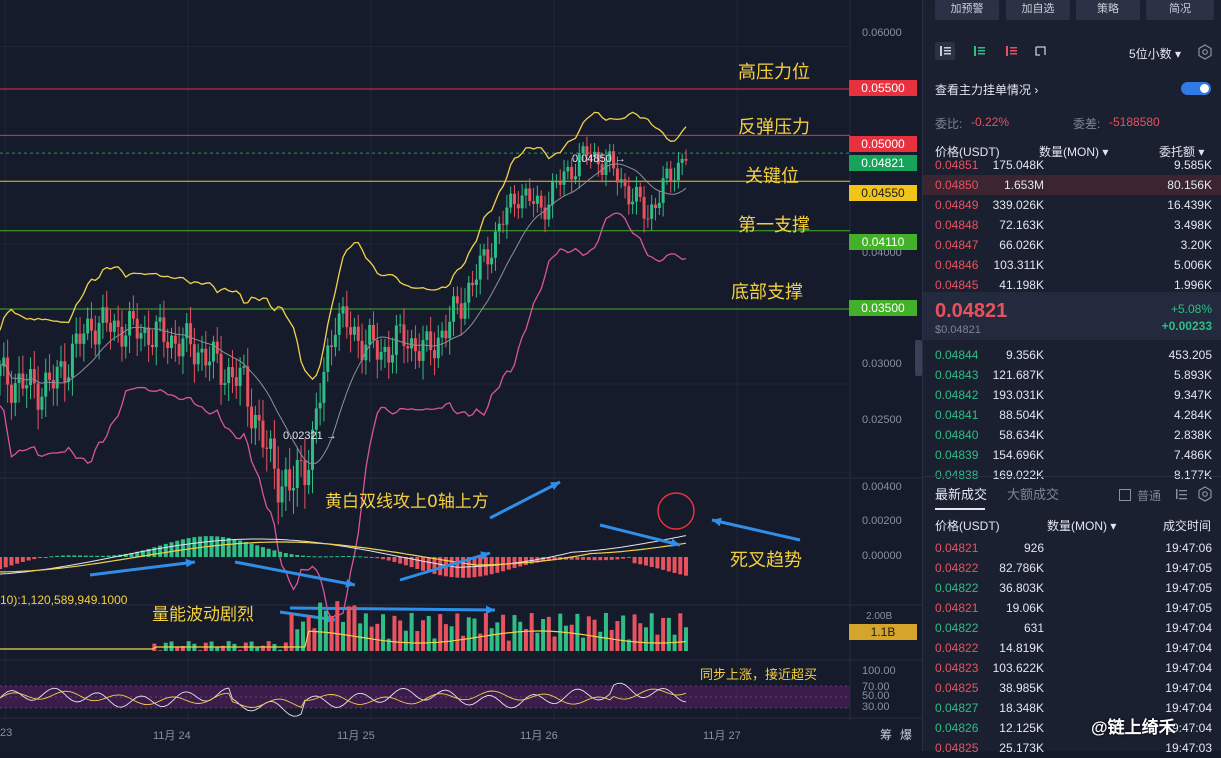  I want to click on ask-row: 0.04845 41.198K 1.996K, so click(1072, 285).